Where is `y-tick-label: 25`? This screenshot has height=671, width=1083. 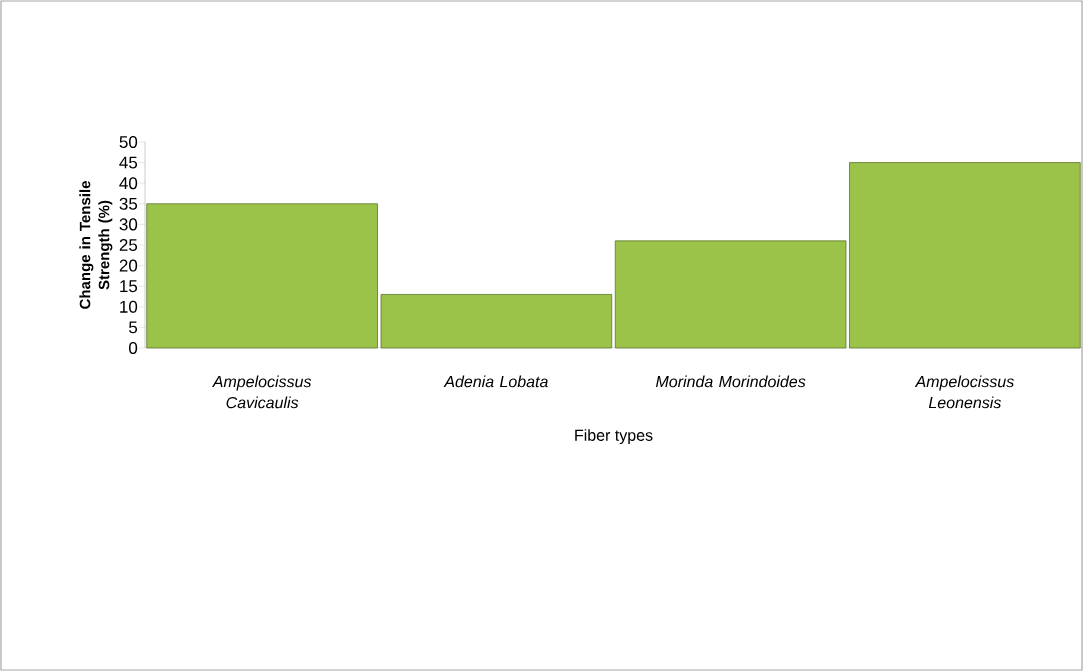 y-tick-label: 25 is located at coordinates (128, 245).